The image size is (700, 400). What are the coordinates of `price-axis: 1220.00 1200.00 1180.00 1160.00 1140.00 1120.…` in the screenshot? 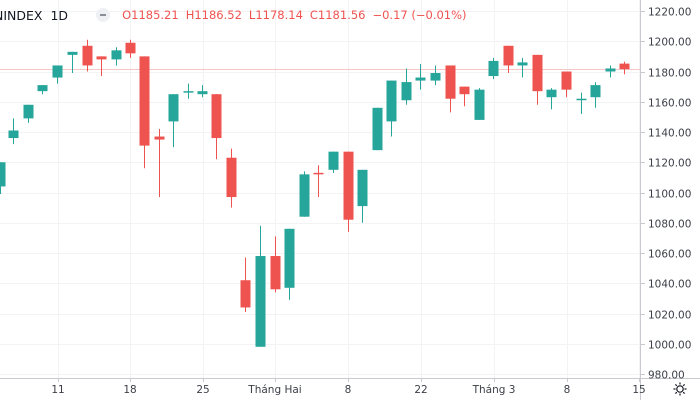 It's located at (665, 194).